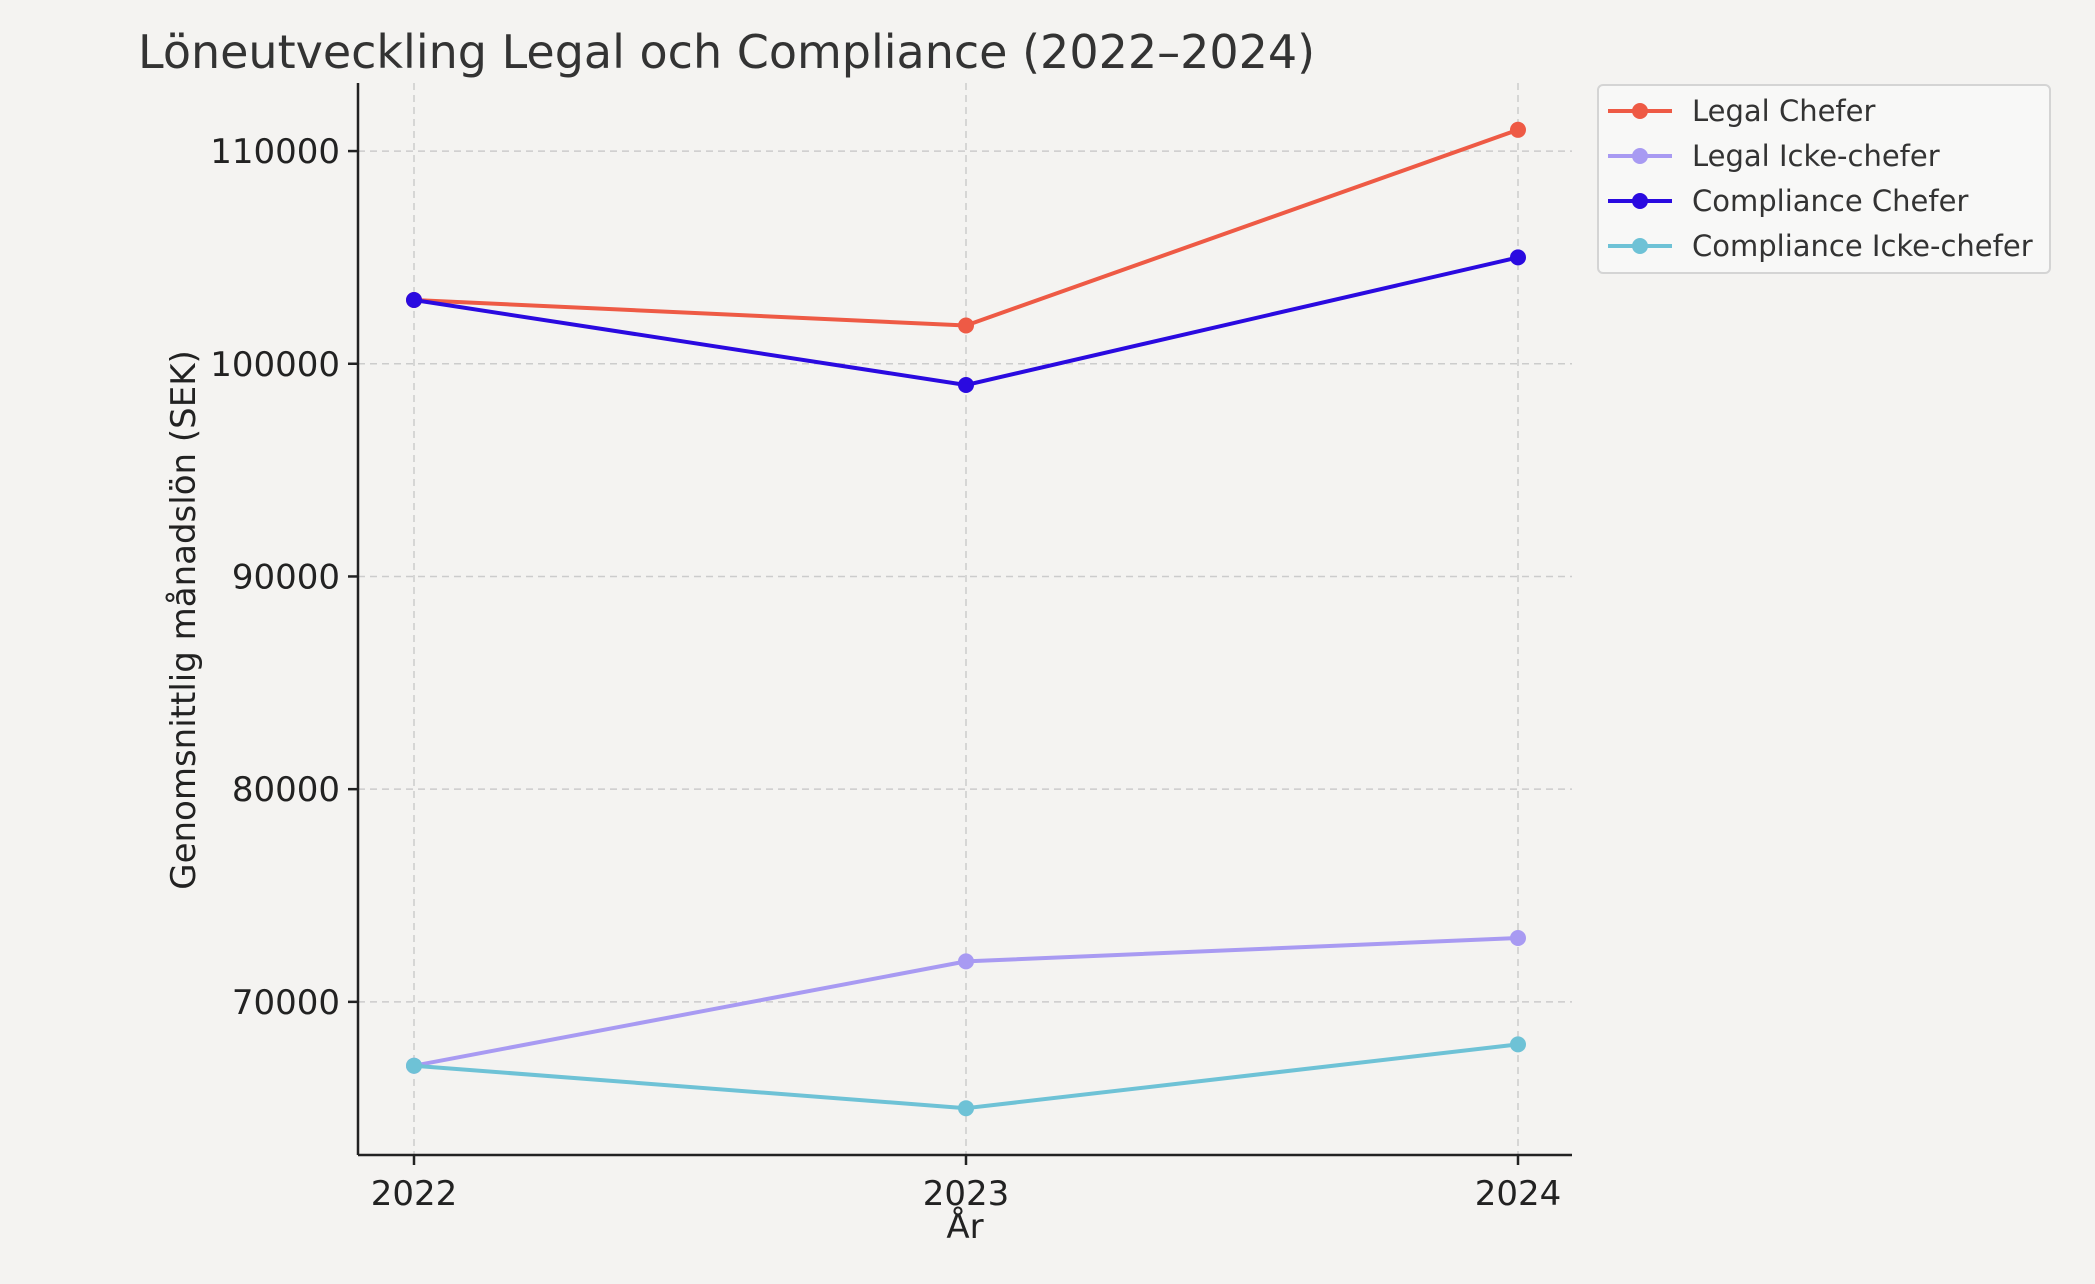 The image size is (2095, 1284). Describe the element at coordinates (286, 577) in the screenshot. I see `y-tick-label: 90000` at that location.